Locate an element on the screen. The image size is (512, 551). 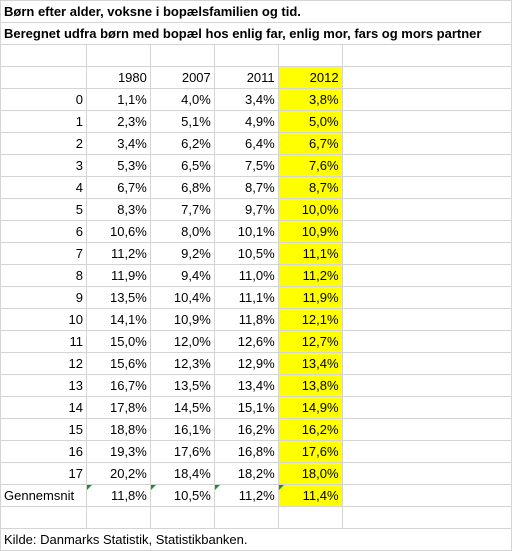
age-label: 12 is located at coordinates (43, 363).